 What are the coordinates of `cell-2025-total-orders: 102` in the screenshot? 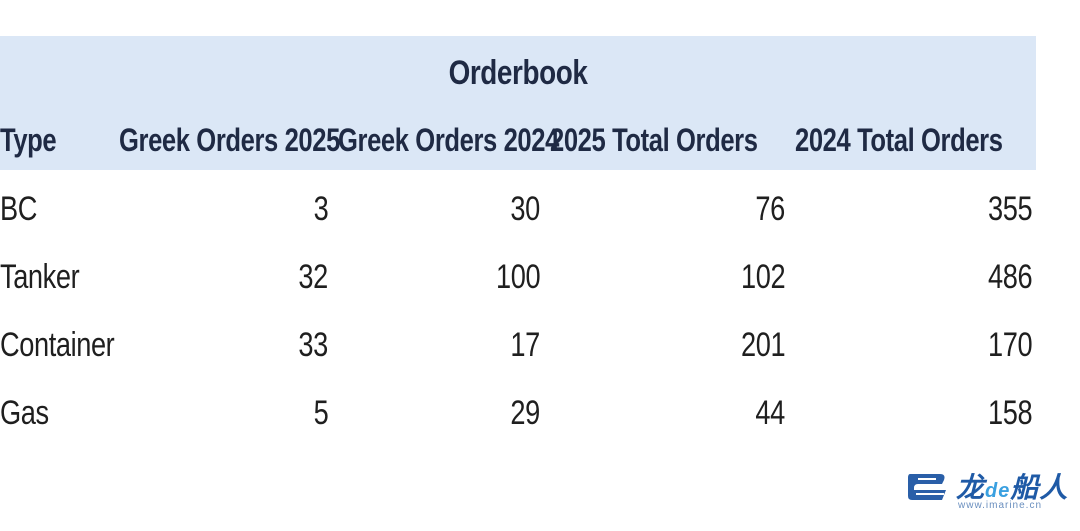 It's located at (763, 277).